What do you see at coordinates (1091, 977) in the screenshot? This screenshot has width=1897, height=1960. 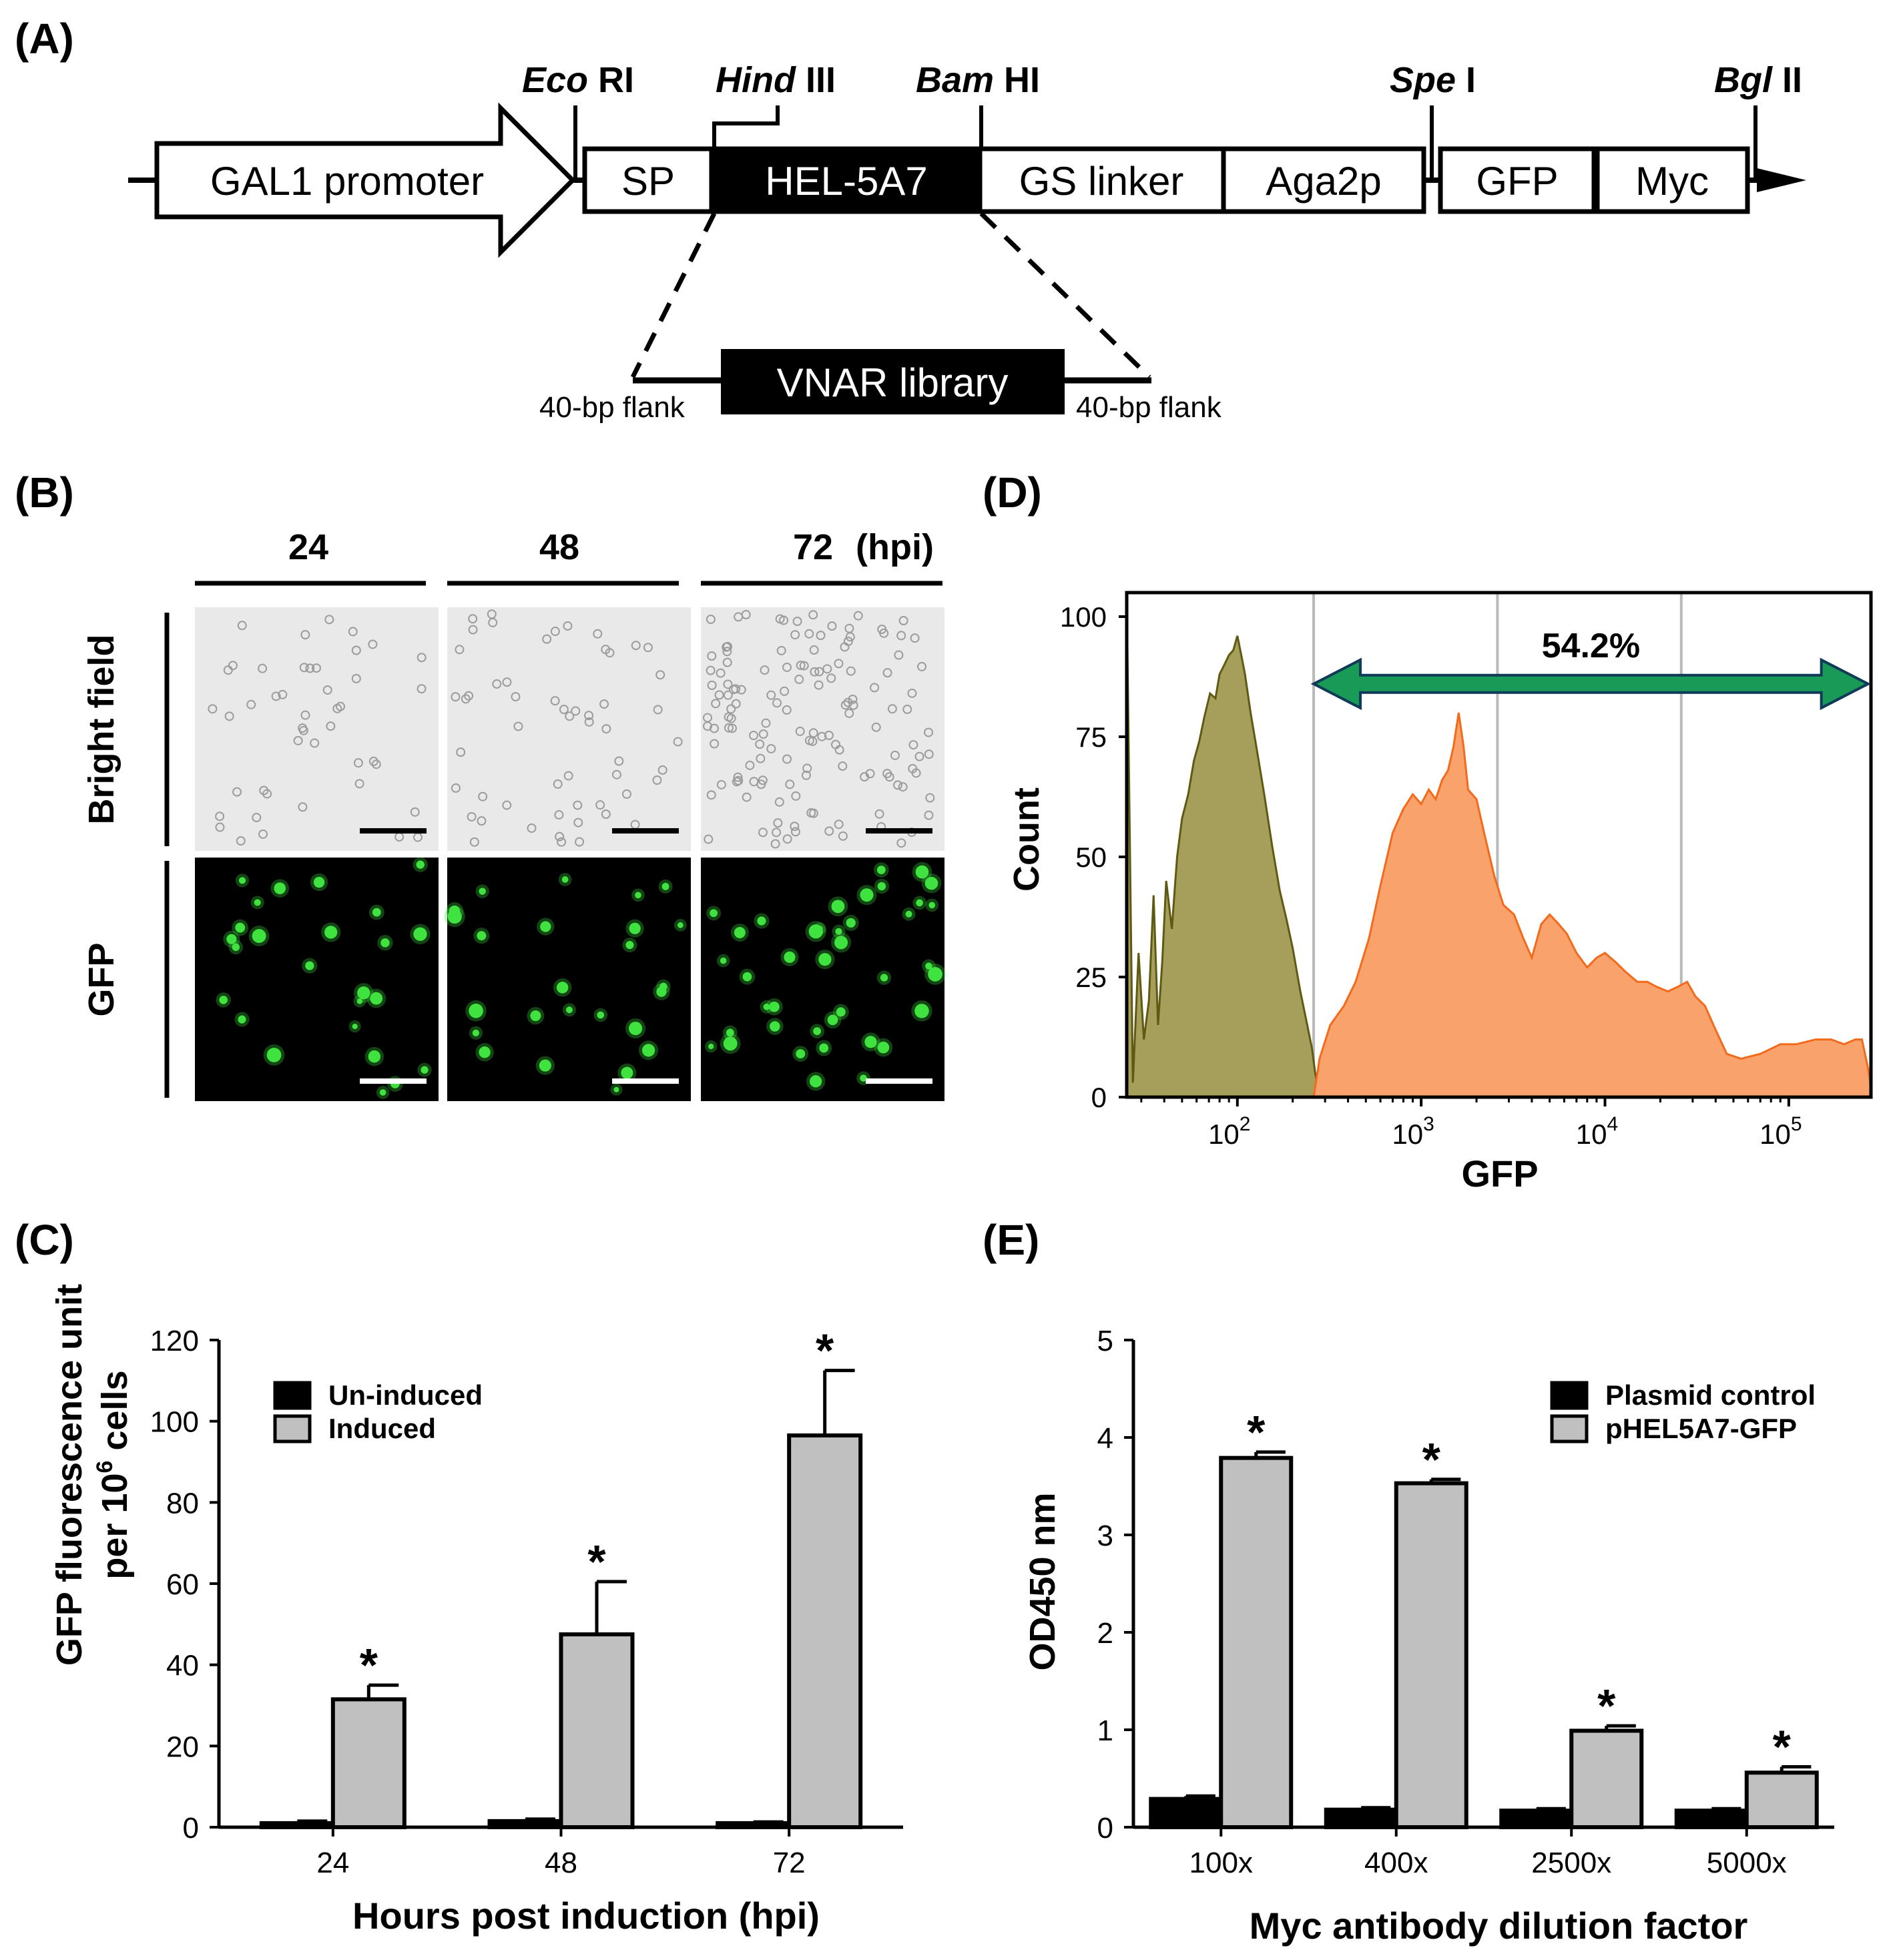 I see `y-tick-label: 25` at bounding box center [1091, 977].